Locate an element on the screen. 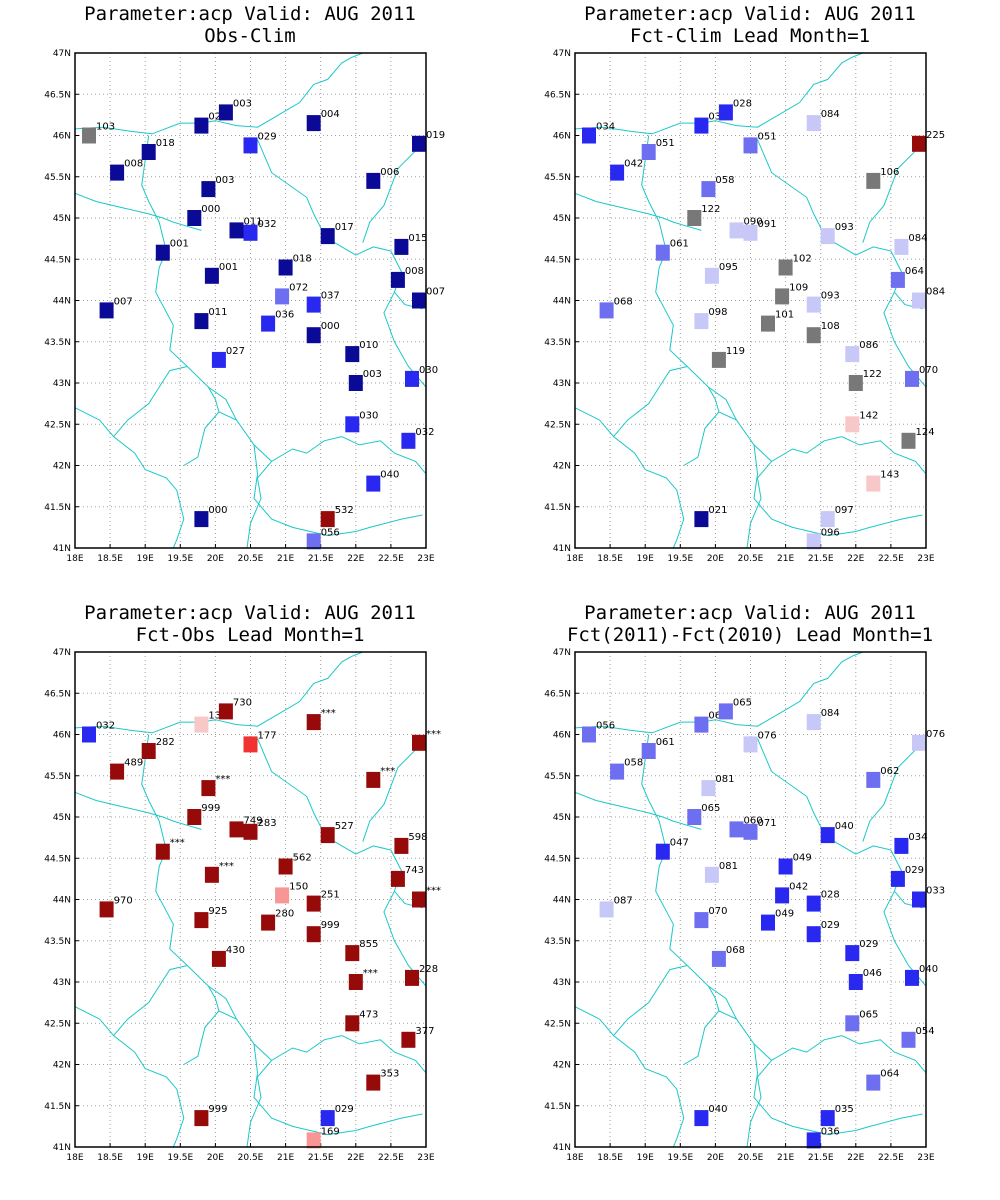 The height and width of the screenshot is (1200, 1000). station-value-label: 068 is located at coordinates (623, 301).